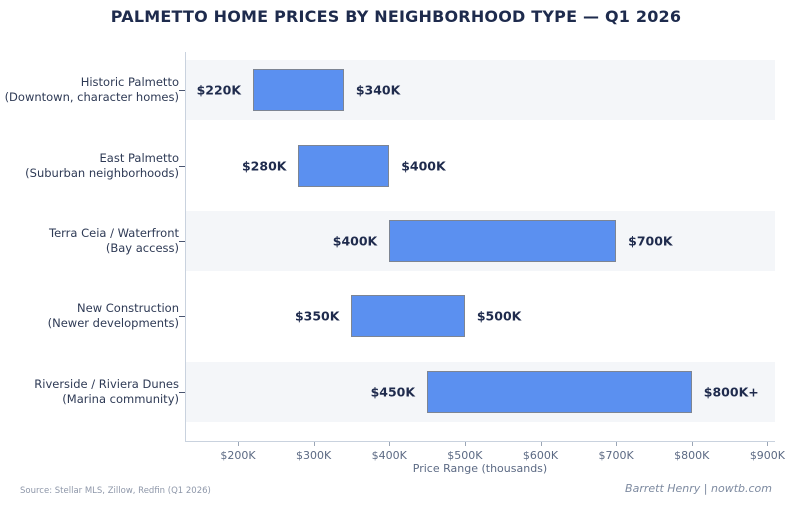 The height and width of the screenshot is (505, 792). I want to click on category-label: Terra Ceia / Waterfront (Bay access), so click(114, 241).